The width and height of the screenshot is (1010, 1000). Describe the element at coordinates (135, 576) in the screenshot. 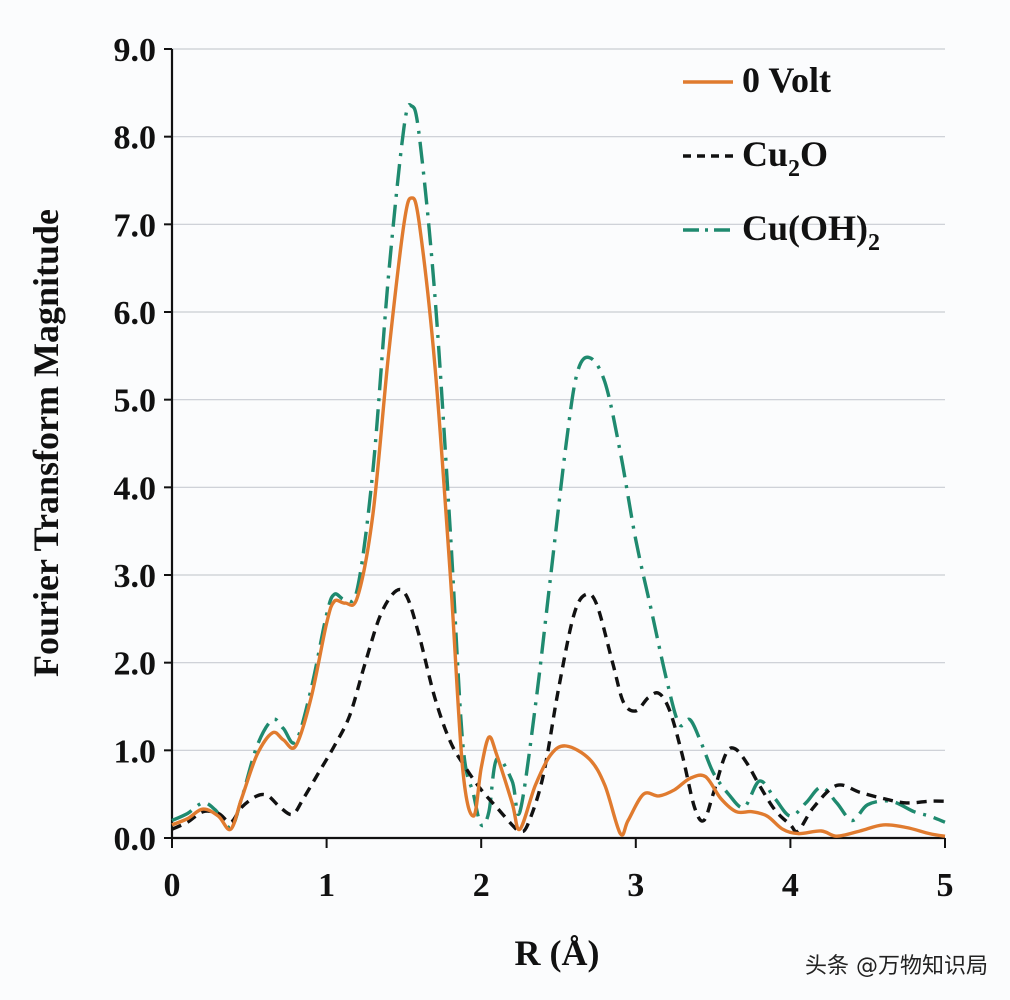

I see `y-tick-label-3: 3.0` at that location.